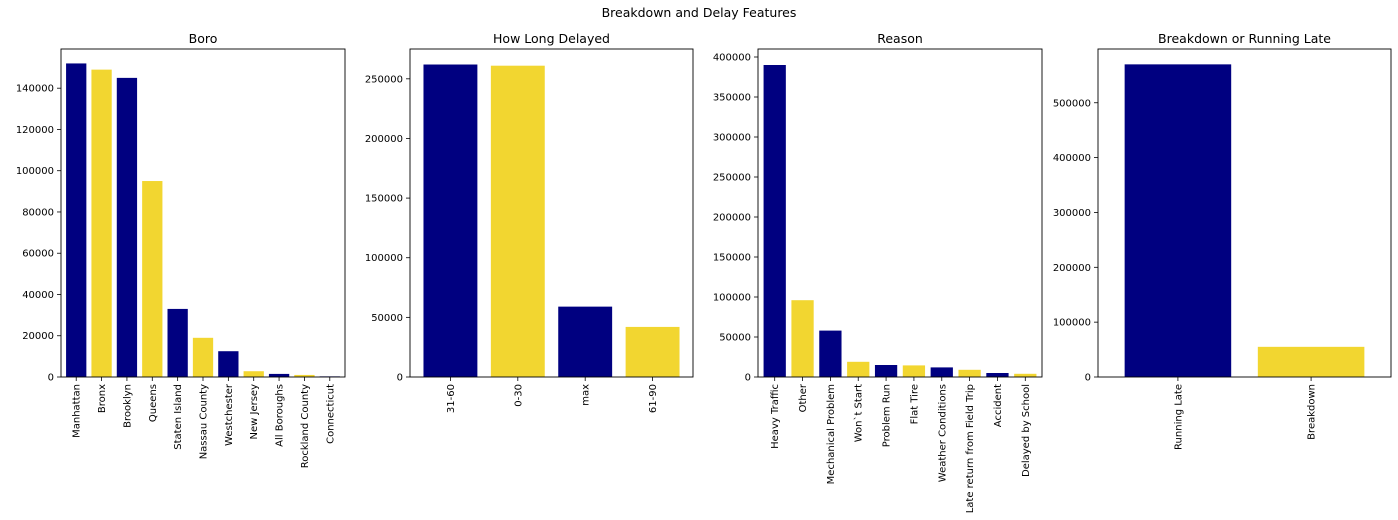 Image resolution: width=1398 pixels, height=520 pixels. Describe the element at coordinates (305, 426) in the screenshot. I see `x-tick-label: Rockland County` at that location.